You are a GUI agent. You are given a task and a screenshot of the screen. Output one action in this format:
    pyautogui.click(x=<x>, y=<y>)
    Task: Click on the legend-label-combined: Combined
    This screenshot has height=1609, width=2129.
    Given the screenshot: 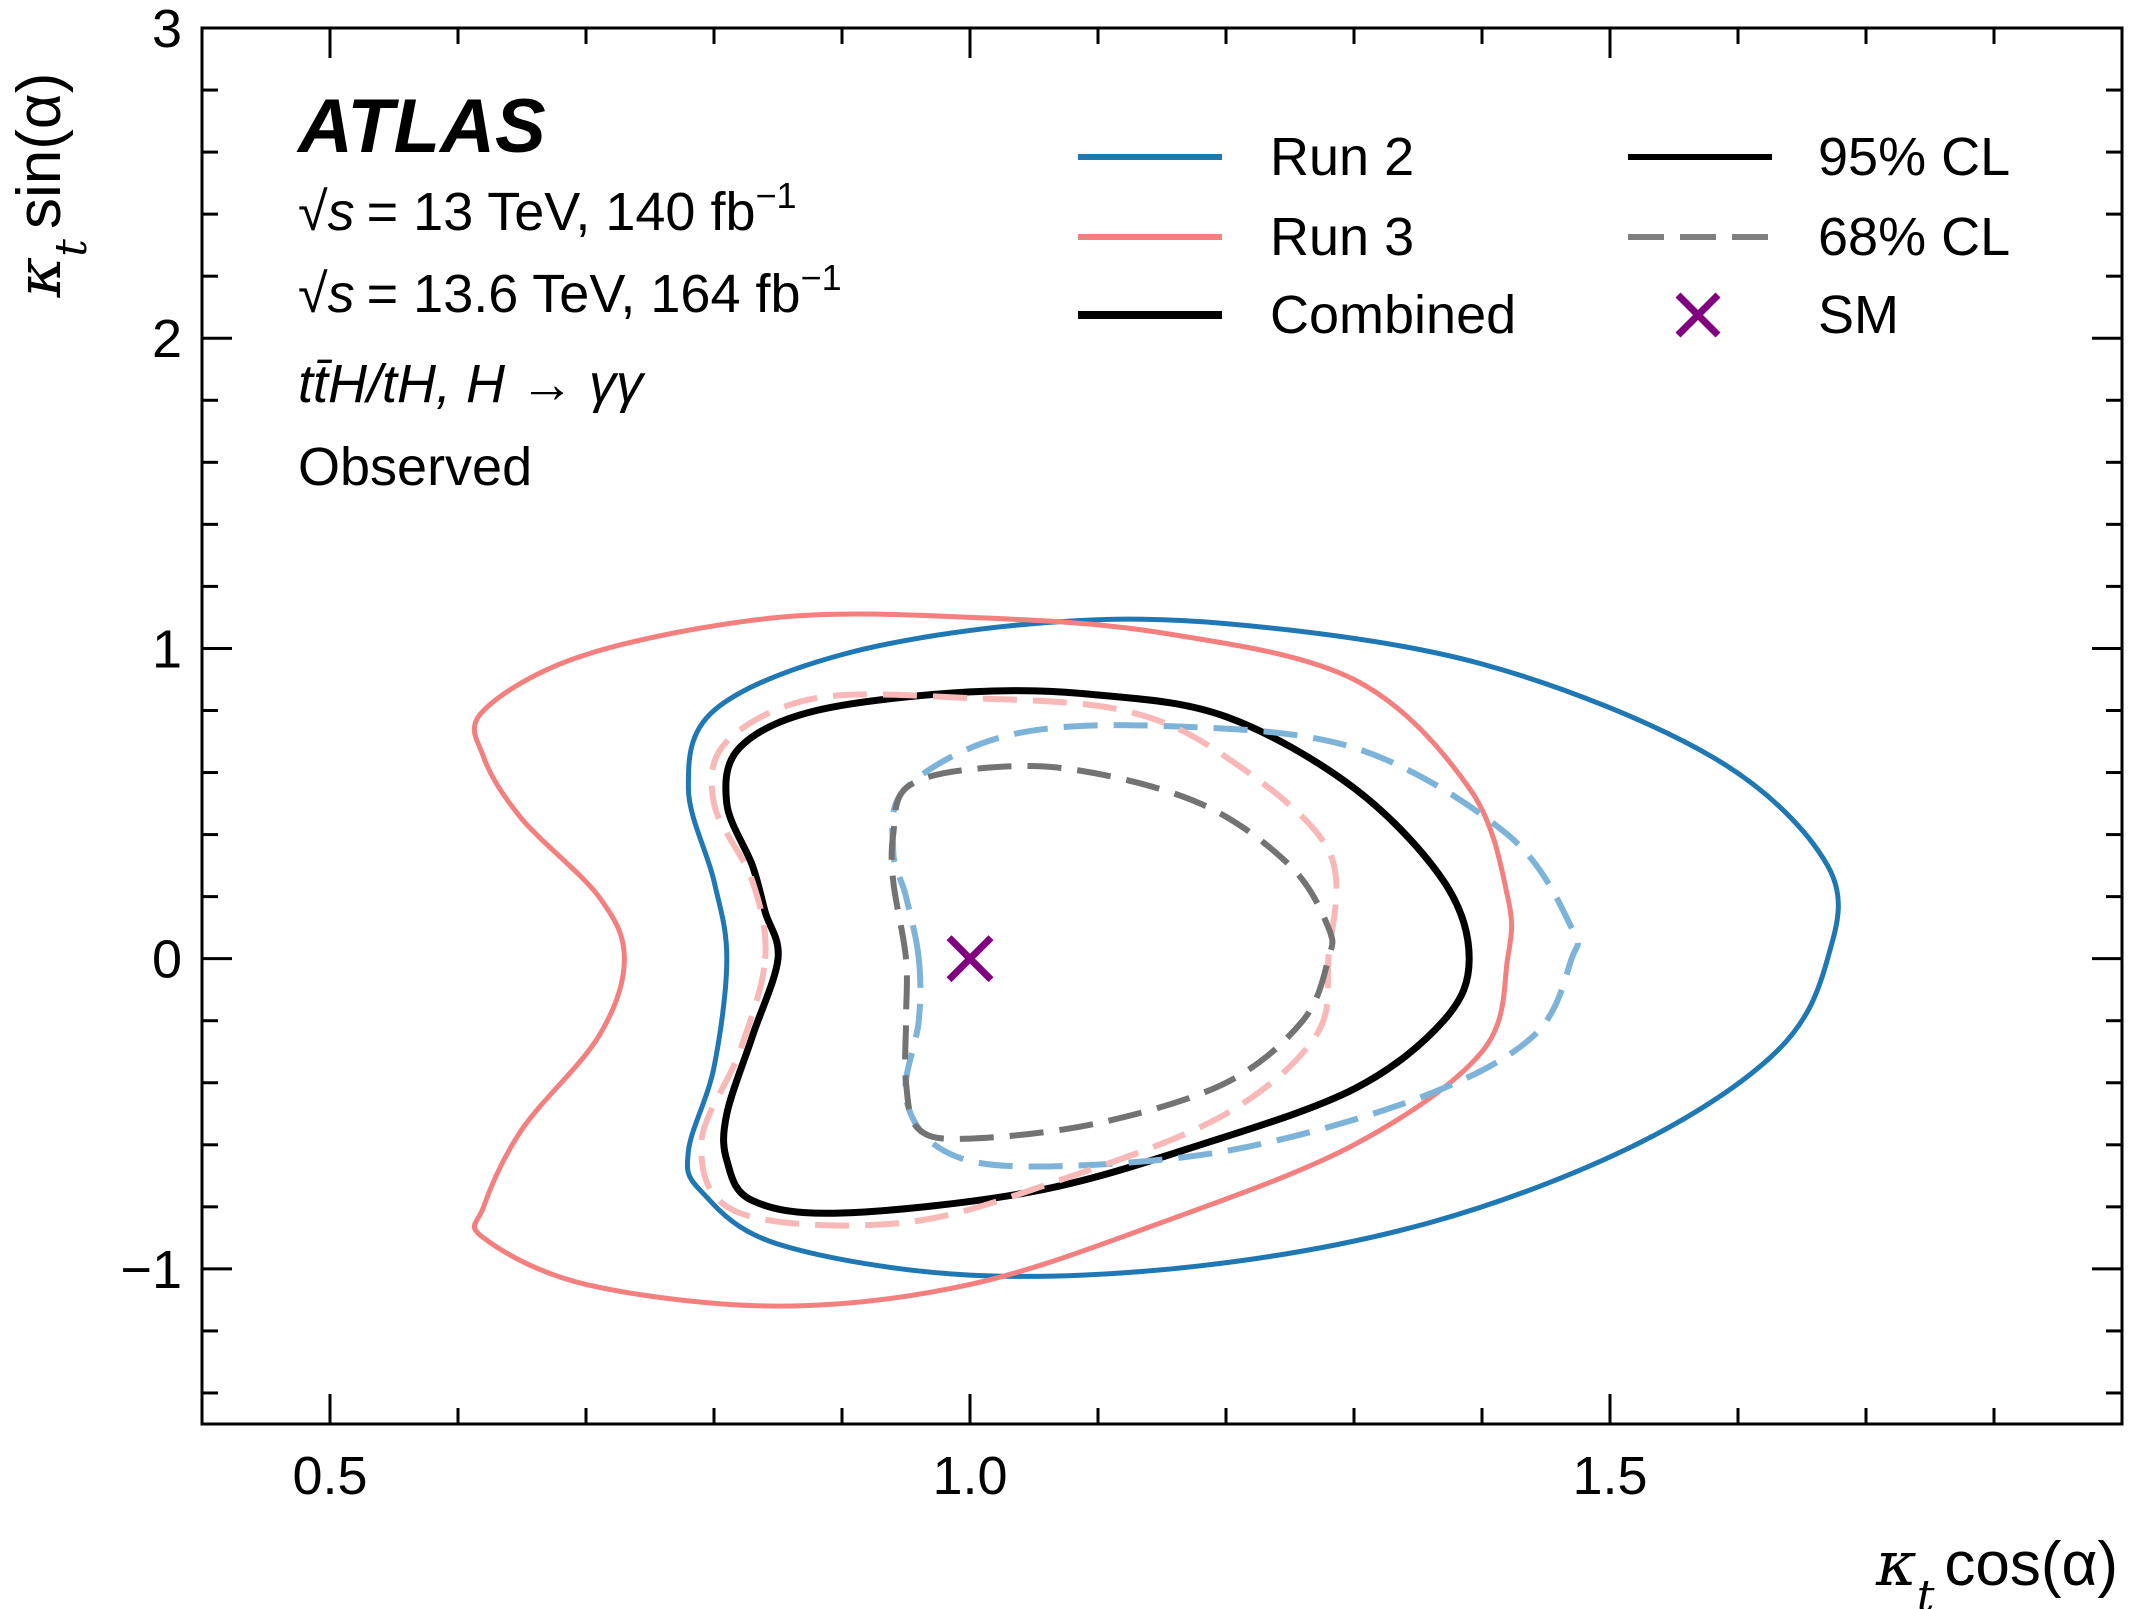 What is the action you would take?
    pyautogui.click(x=1393, y=315)
    